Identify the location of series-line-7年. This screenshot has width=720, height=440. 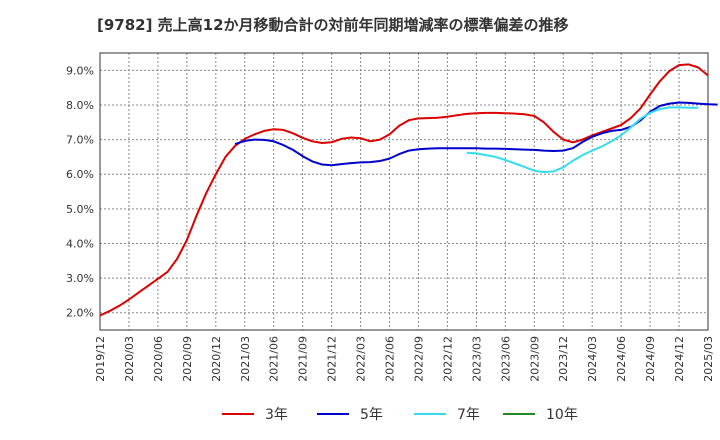
(582, 140).